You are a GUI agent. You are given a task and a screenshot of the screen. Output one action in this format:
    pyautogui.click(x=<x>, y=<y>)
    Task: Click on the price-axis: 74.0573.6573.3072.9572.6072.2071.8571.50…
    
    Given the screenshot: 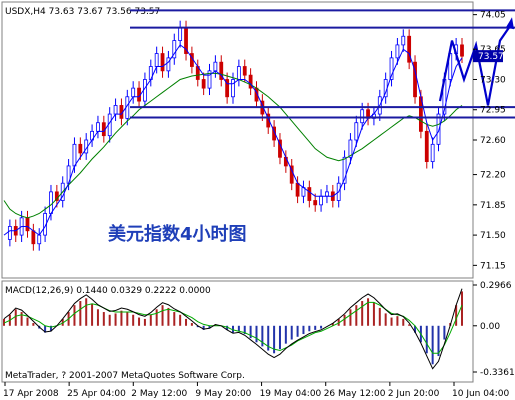 What is the action you would take?
    pyautogui.click(x=489, y=141)
    